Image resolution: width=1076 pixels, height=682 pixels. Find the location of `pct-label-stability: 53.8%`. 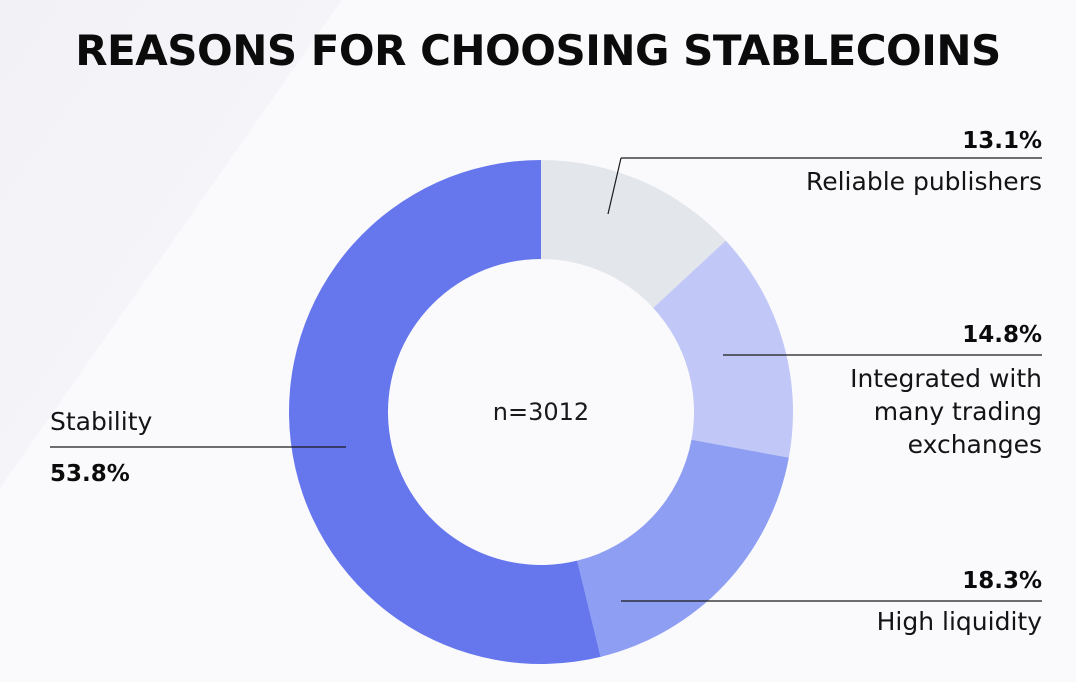

pct-label-stability: 53.8% is located at coordinates (90, 474).